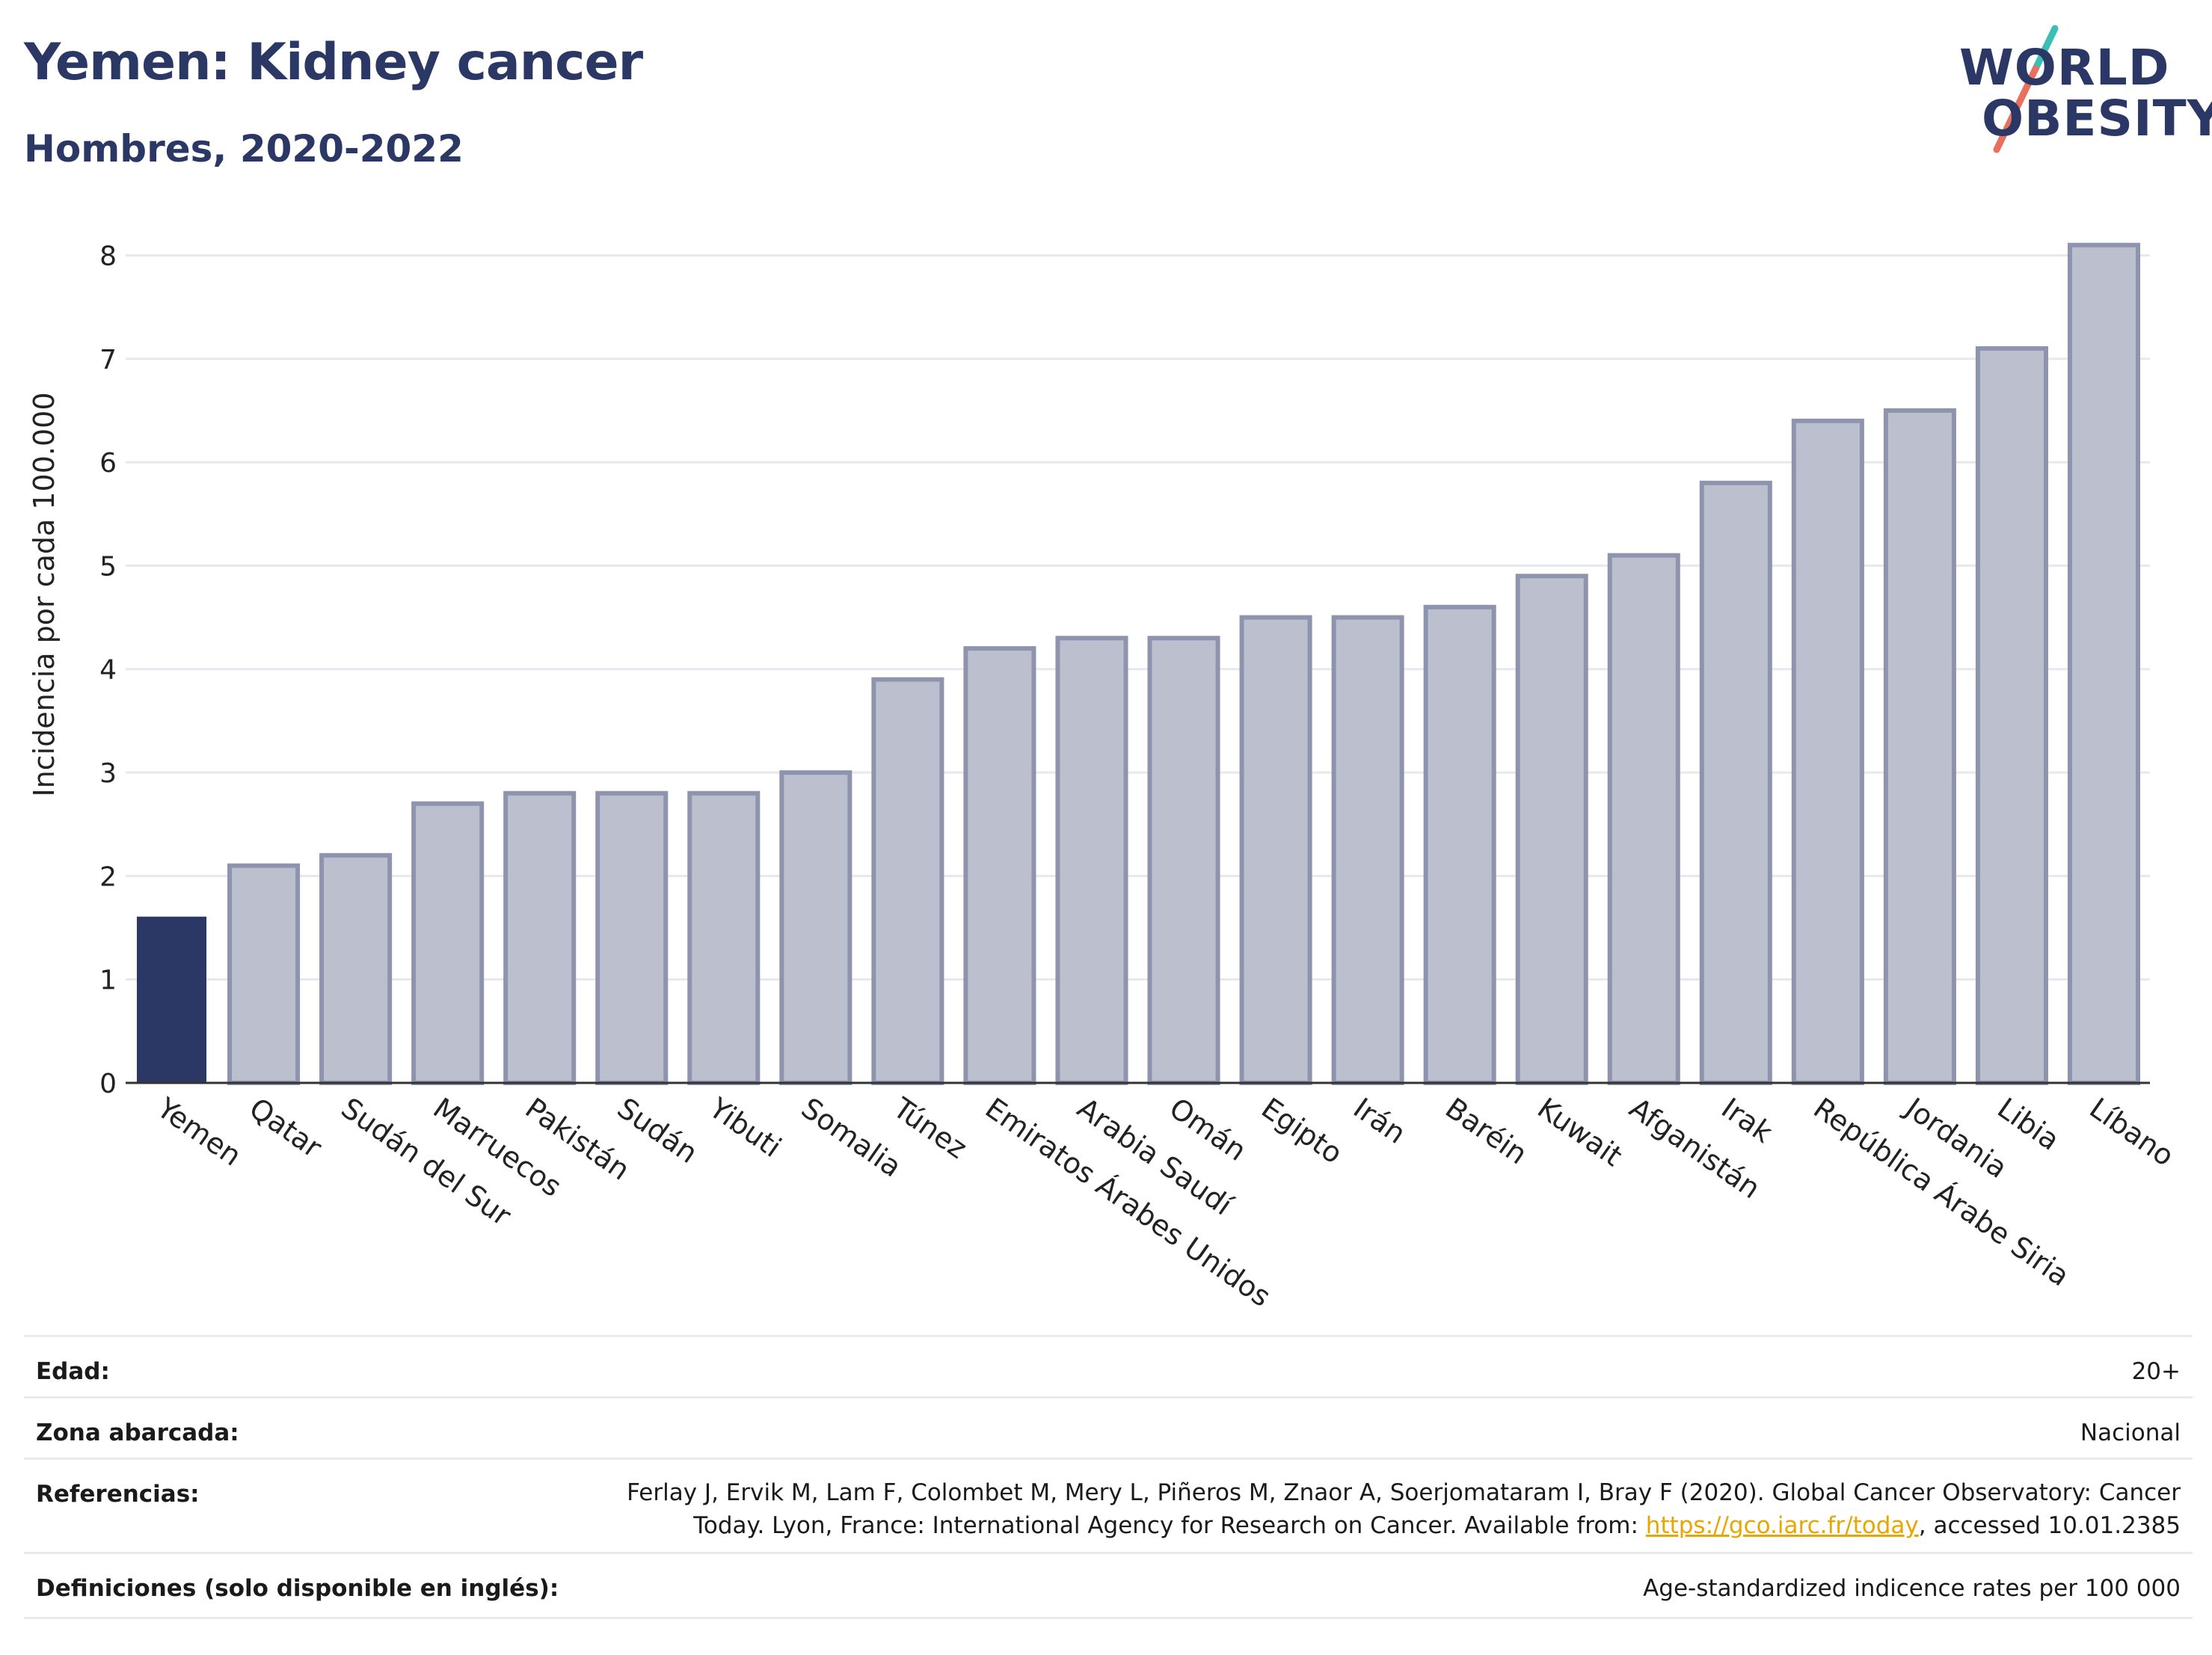 The height and width of the screenshot is (1655, 2212). What do you see at coordinates (2064, 67) in the screenshot?
I see `logo-line-1: WORLD` at bounding box center [2064, 67].